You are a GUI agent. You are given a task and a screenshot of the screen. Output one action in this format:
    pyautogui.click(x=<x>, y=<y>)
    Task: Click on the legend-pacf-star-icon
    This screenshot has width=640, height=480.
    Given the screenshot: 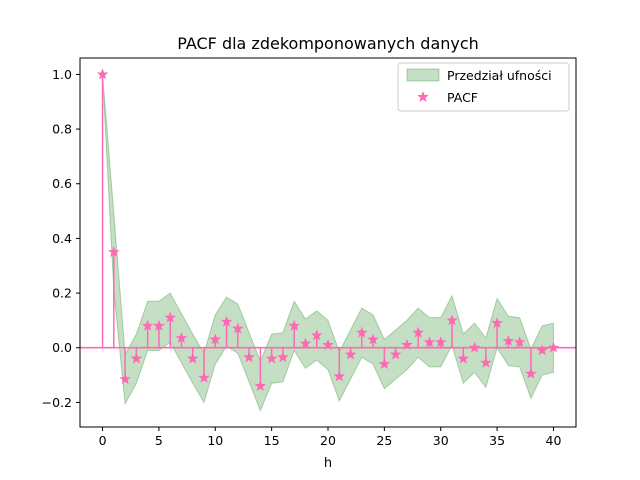 What is the action you would take?
    pyautogui.click(x=423, y=96)
    